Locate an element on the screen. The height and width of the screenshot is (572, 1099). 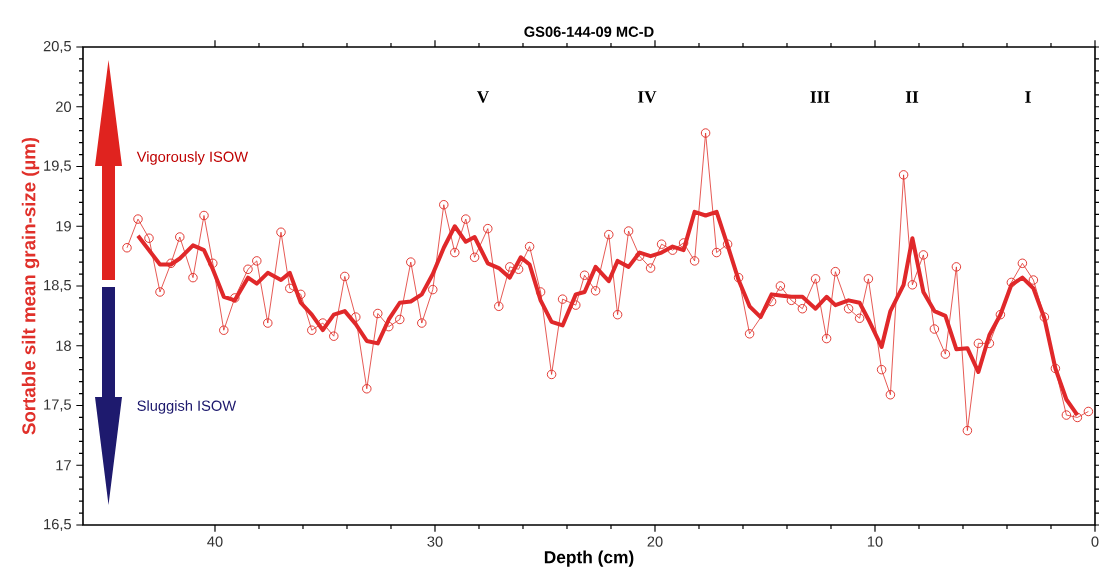
x-tick-label: 30 is located at coordinates (435, 541).